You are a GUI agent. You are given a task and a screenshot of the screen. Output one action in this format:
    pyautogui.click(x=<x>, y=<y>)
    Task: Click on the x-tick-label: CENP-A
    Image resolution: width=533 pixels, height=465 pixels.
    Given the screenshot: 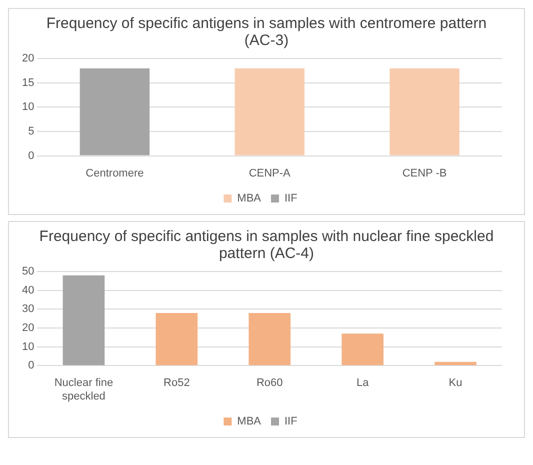 What is the action you would take?
    pyautogui.click(x=270, y=173)
    